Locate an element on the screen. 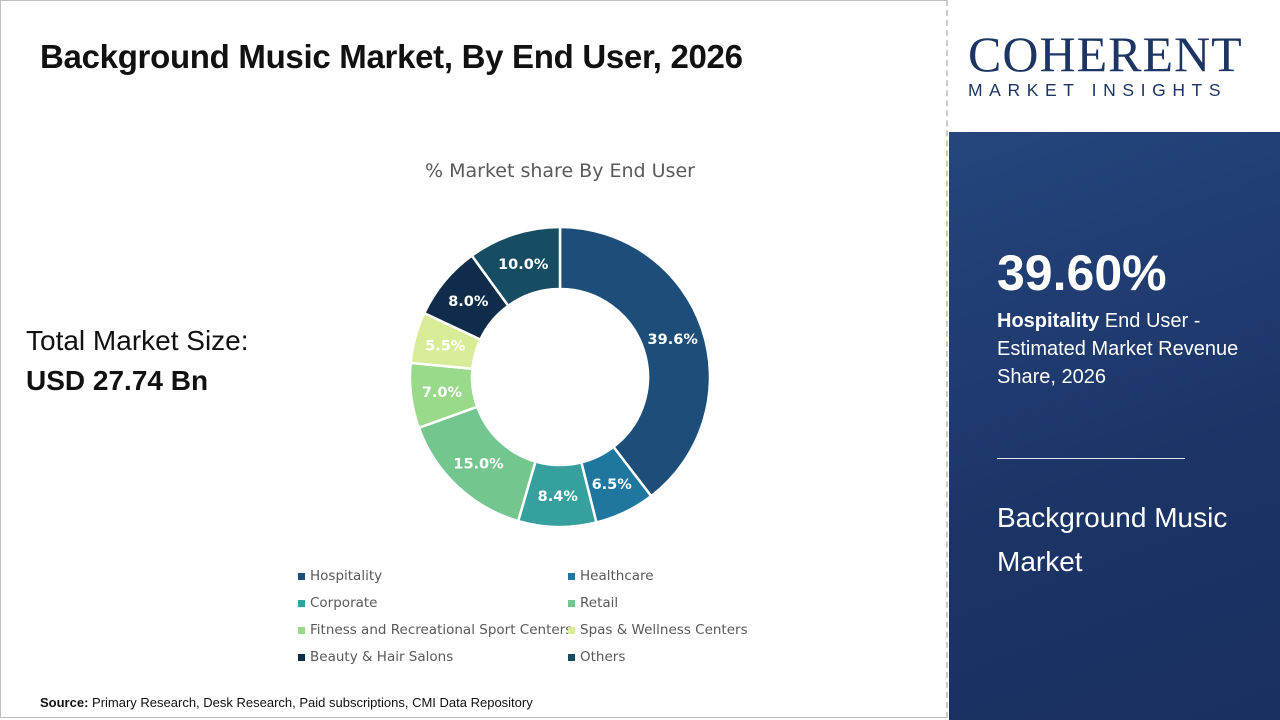 This screenshot has width=1280, height=720. data-label: 6.5% is located at coordinates (612, 485).